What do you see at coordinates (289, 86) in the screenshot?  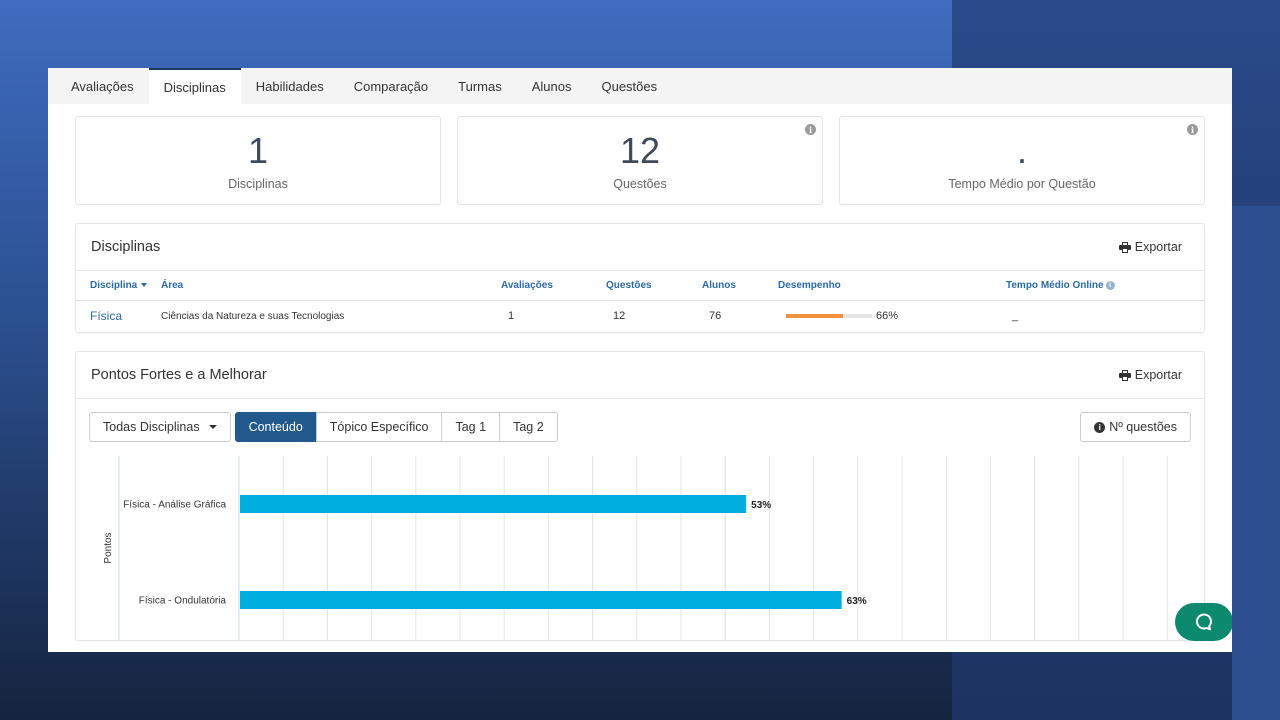 I see `tab-habilidades: Habilidades` at bounding box center [289, 86].